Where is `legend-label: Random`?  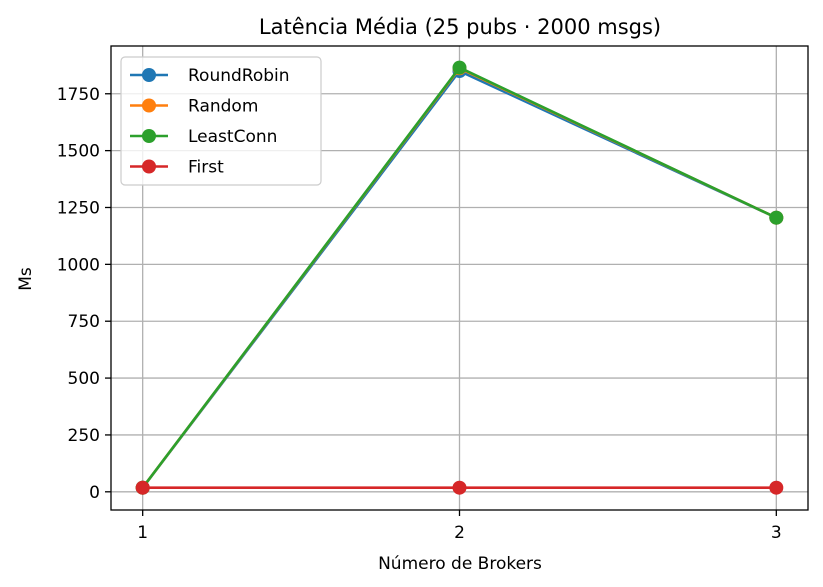 legend-label: Random is located at coordinates (223, 107).